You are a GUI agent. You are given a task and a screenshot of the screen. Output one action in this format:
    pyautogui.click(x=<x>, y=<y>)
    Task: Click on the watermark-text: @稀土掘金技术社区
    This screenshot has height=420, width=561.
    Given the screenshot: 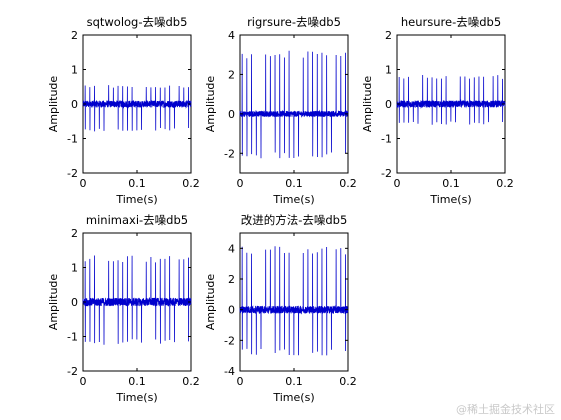 What is the action you would take?
    pyautogui.click(x=505, y=409)
    